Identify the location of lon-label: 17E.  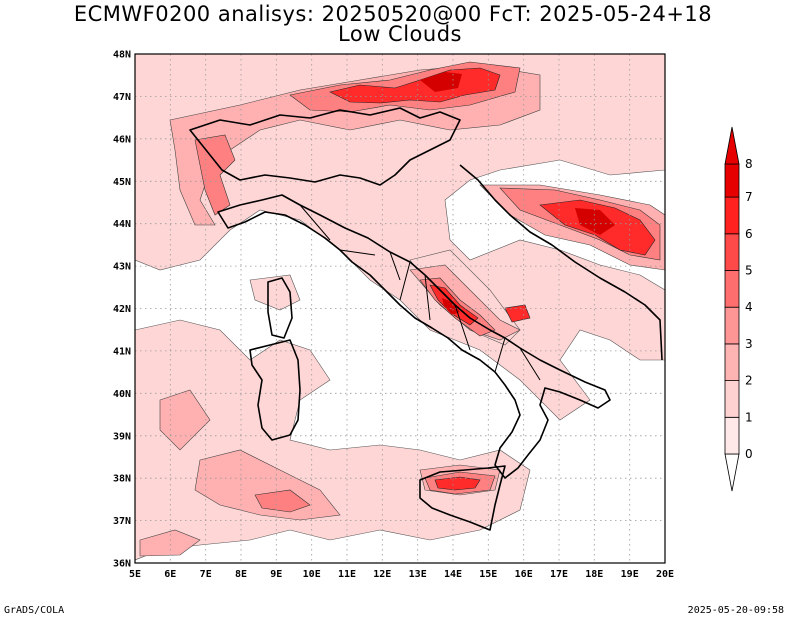
(559, 574).